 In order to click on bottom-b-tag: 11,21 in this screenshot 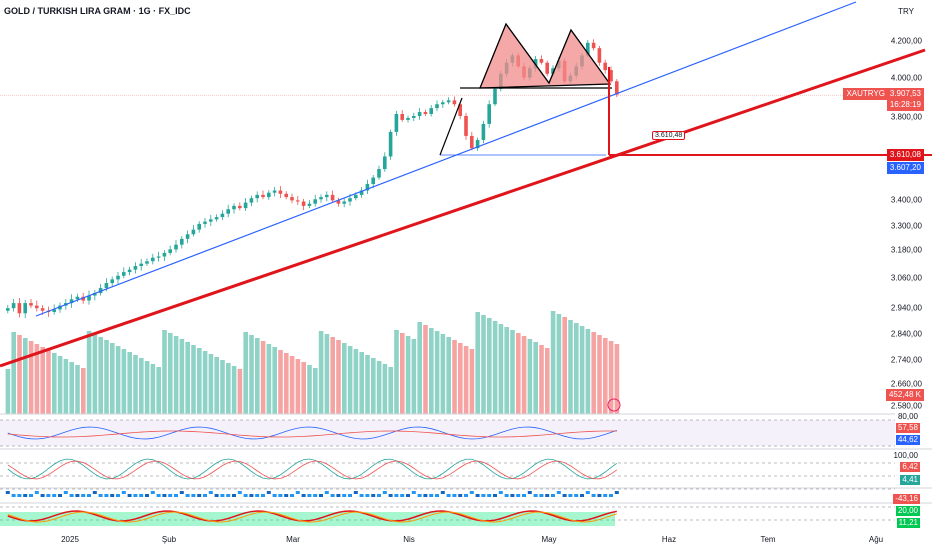, I will do `click(908, 523)`.